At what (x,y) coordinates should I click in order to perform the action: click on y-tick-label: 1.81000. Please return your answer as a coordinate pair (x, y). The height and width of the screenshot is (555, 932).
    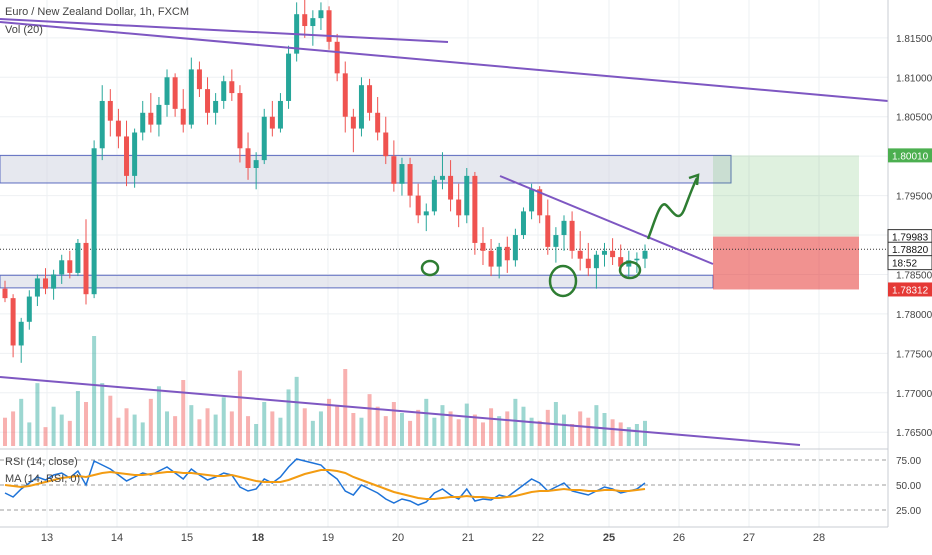
    Looking at the image, I should click on (914, 78).